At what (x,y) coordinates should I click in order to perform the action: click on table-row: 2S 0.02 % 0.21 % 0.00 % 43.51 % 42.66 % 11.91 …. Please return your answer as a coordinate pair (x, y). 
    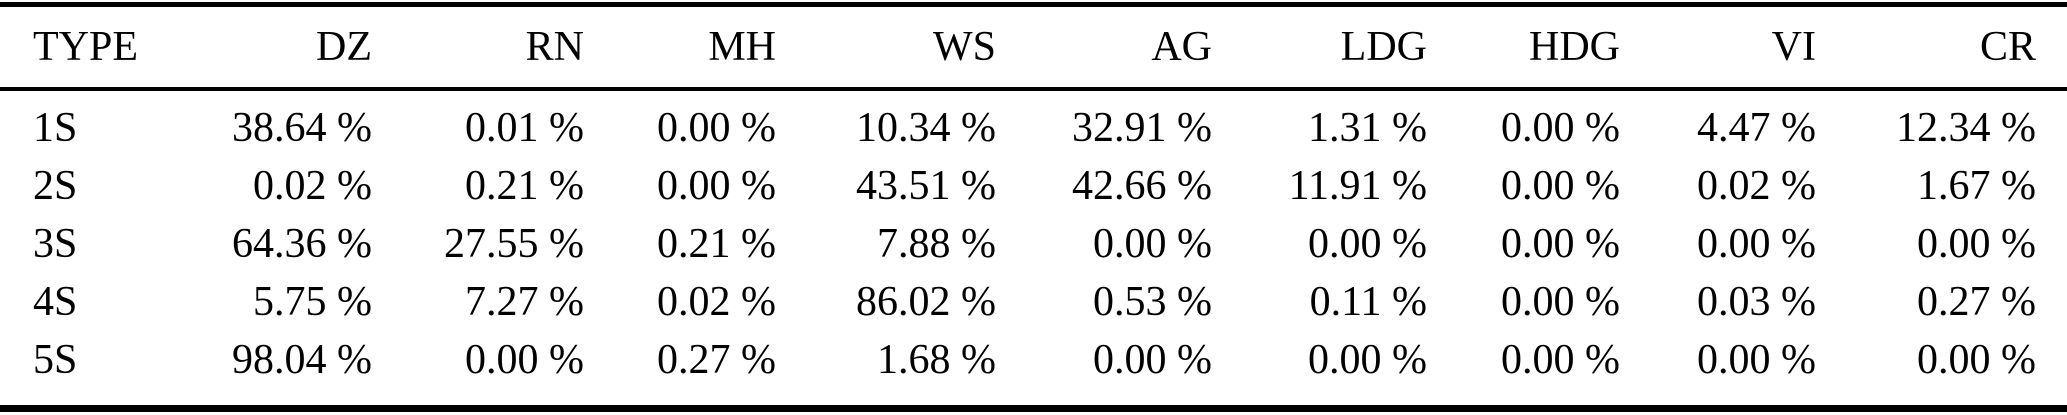
    Looking at the image, I should click on (1033, 186).